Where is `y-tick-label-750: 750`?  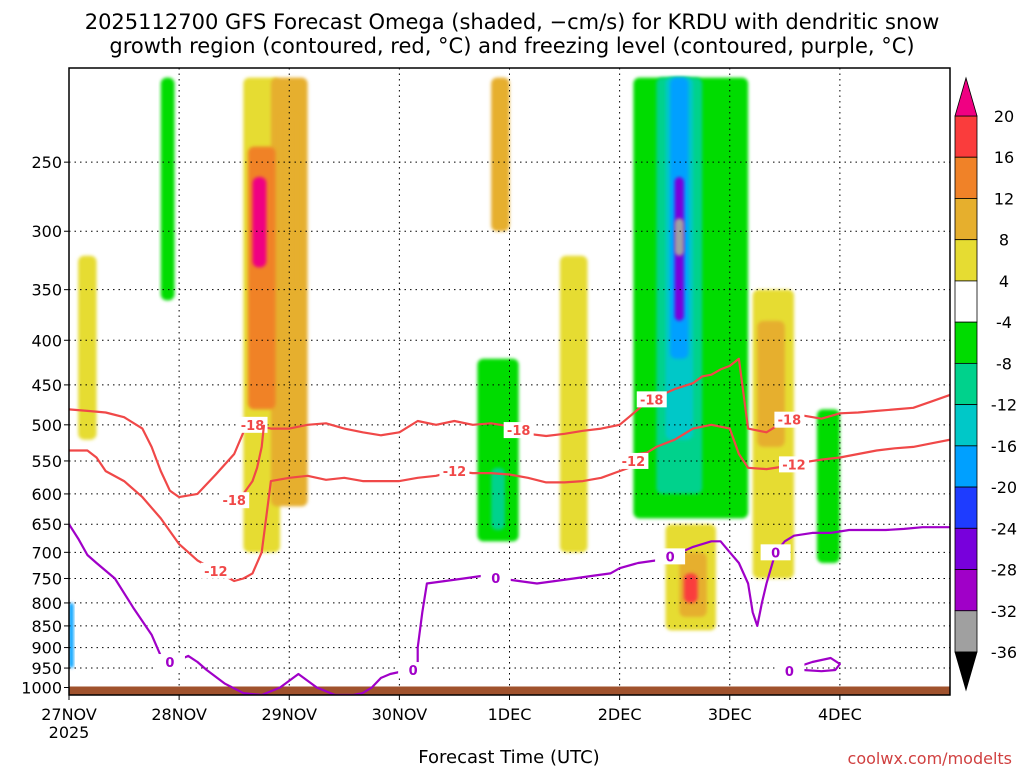 y-tick-label-750: 750 is located at coordinates (46, 578).